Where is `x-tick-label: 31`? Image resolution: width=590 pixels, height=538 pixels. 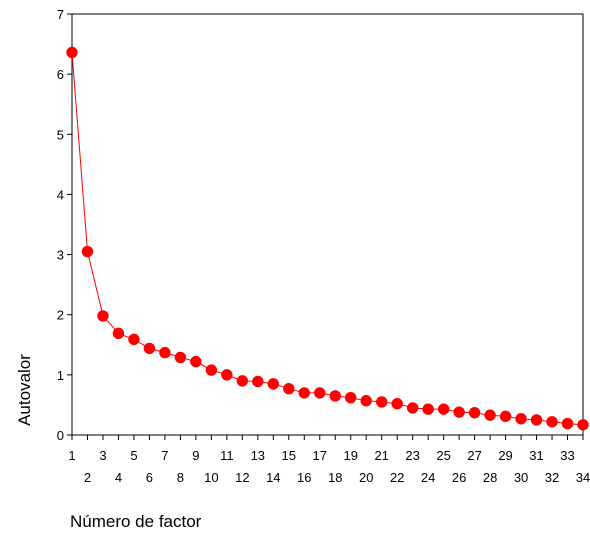
x-tick-label: 31 is located at coordinates (536, 455).